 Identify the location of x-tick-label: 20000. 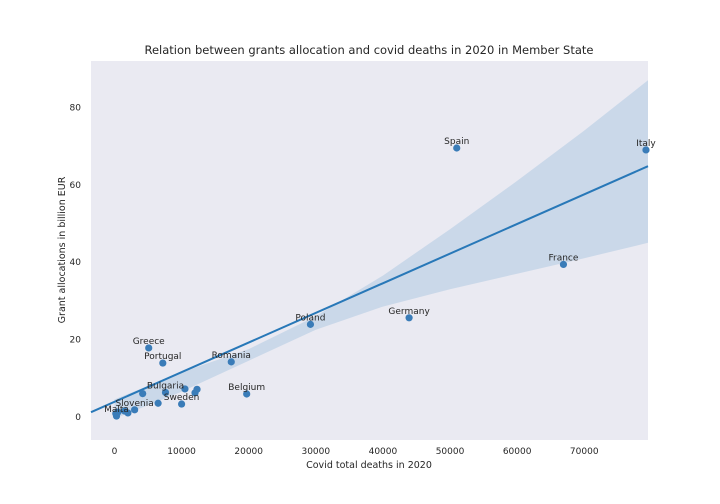
(248, 452).